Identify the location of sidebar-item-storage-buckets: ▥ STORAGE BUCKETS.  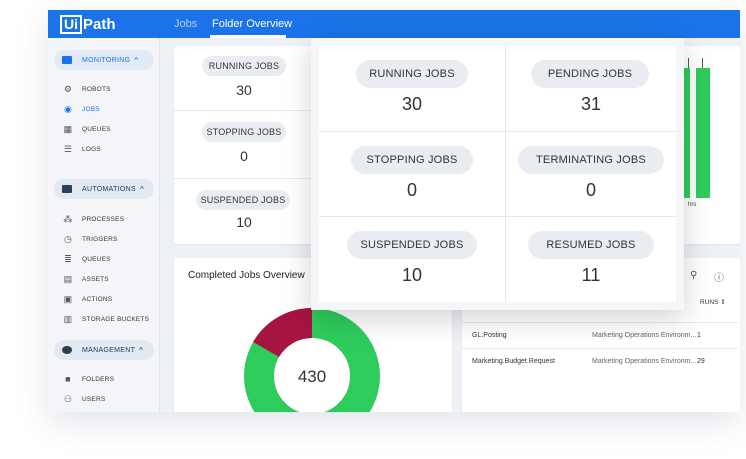
(105, 319).